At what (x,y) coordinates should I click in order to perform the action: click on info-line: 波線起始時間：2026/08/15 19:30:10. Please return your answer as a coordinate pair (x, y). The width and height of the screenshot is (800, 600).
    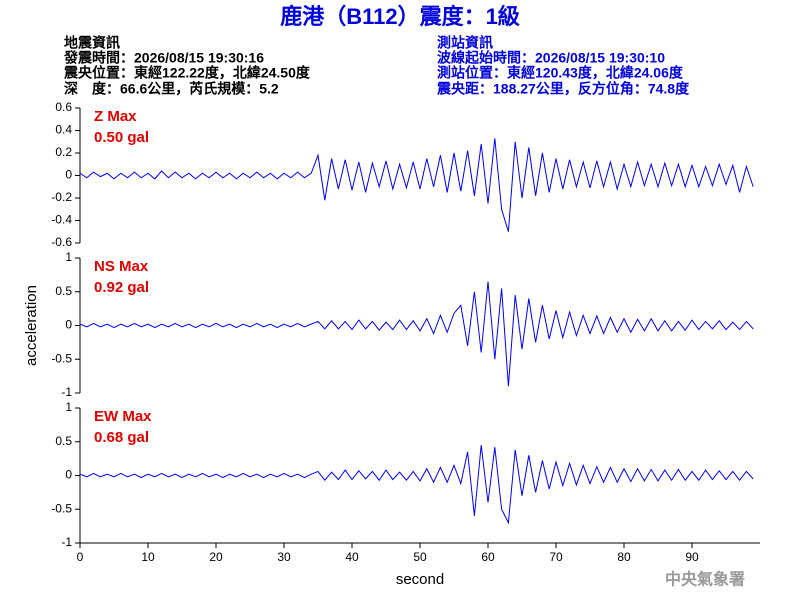
    Looking at the image, I should click on (551, 58).